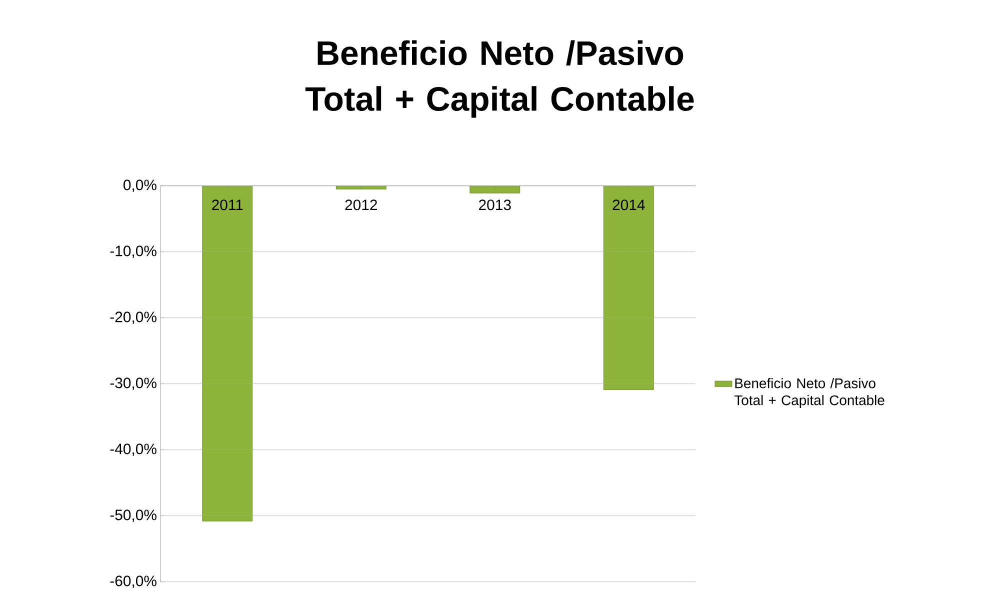 This screenshot has width=987, height=599. Describe the element at coordinates (133, 450) in the screenshot. I see `y-tick-label: -40,0%` at that location.